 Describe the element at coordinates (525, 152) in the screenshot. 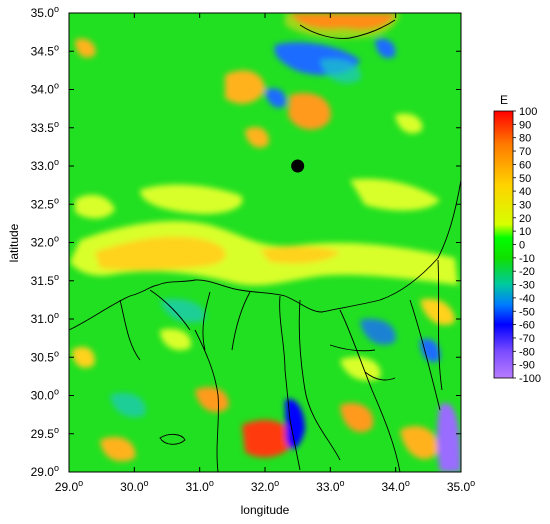

I see `colorbar-tick-label: 70` at that location.